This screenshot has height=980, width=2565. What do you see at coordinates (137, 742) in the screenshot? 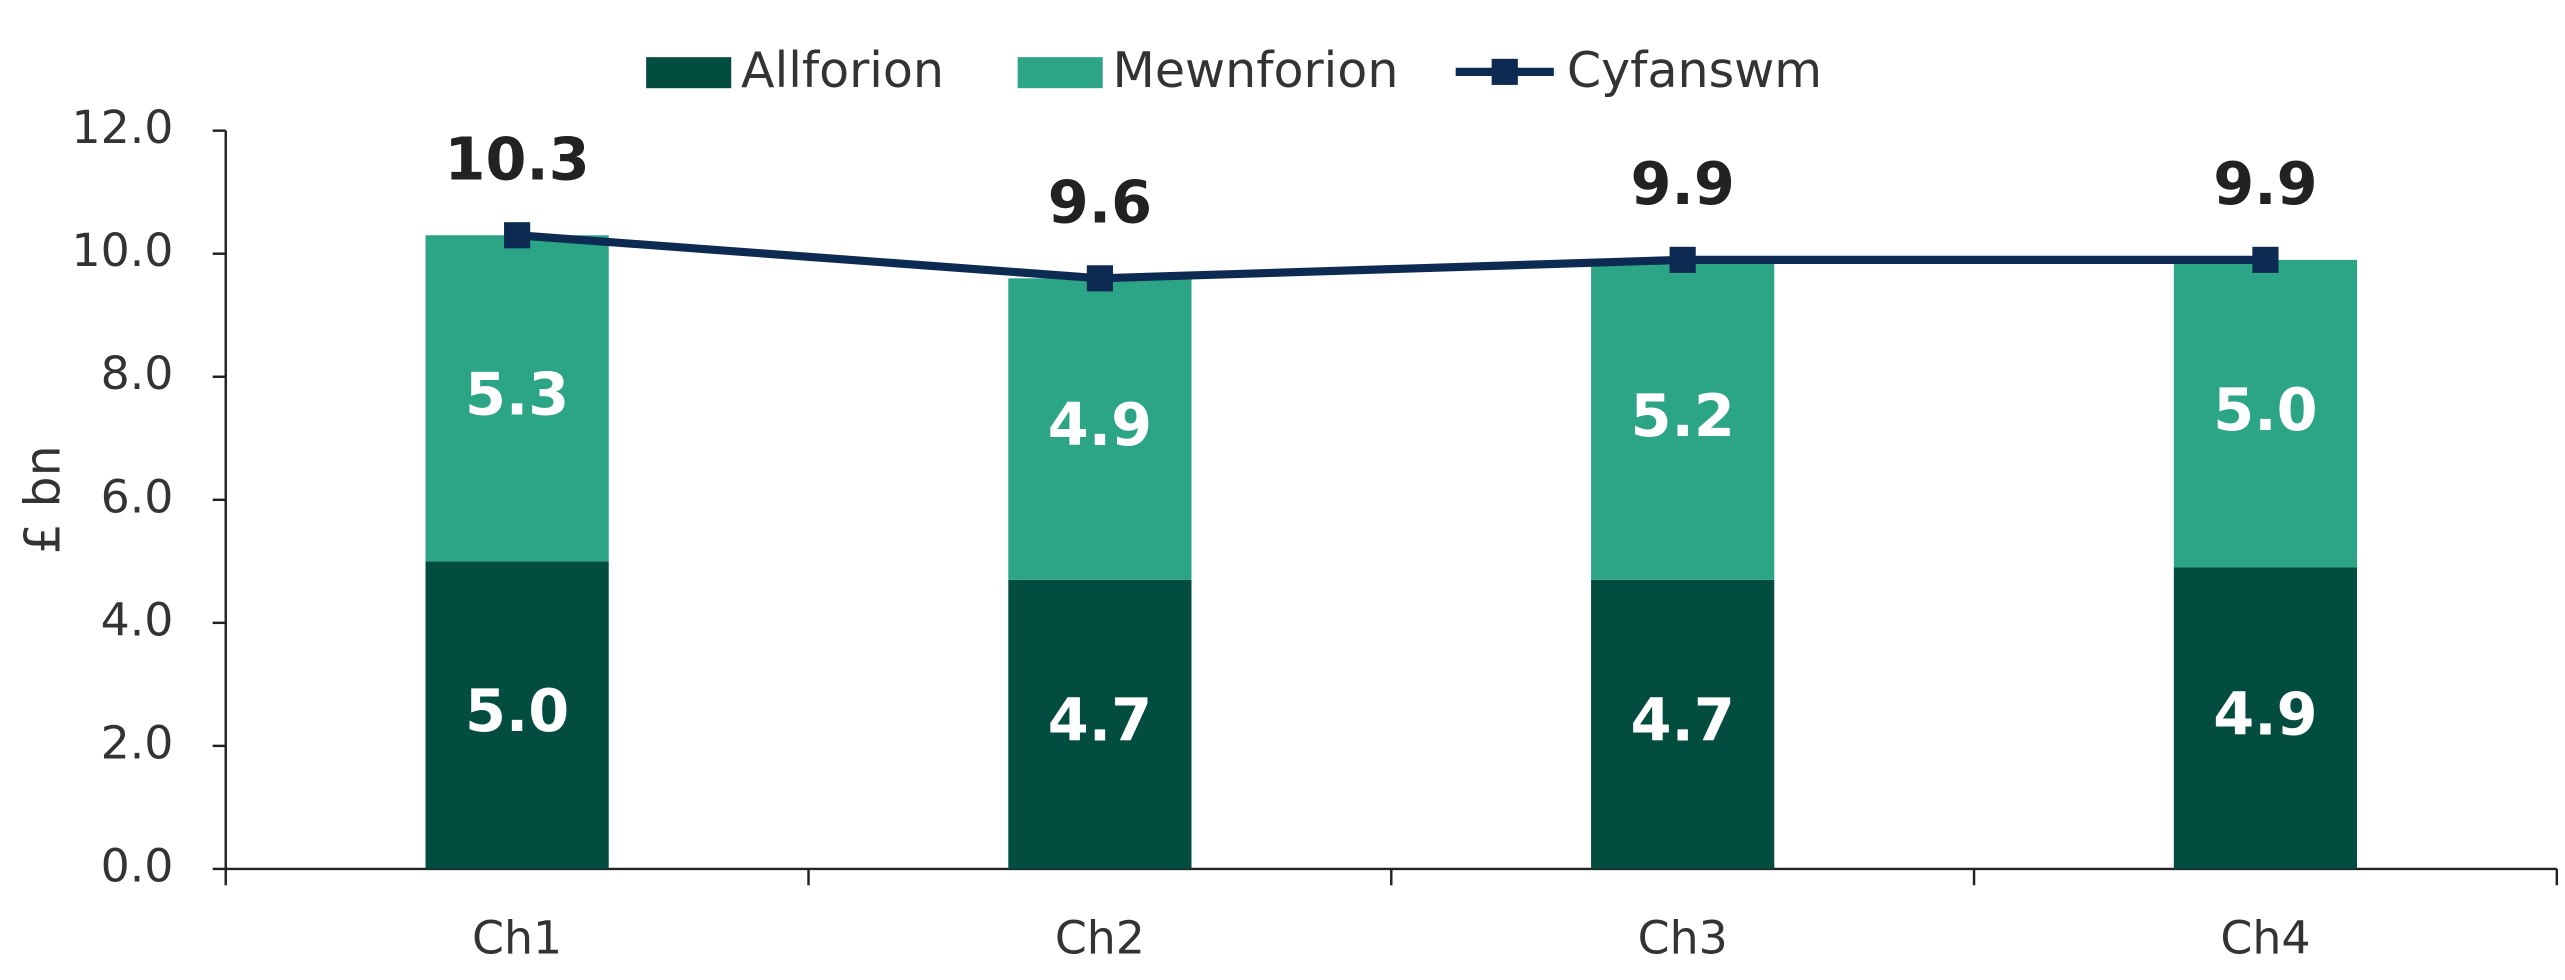
I see `y-tick-label: 2.0` at bounding box center [137, 742].